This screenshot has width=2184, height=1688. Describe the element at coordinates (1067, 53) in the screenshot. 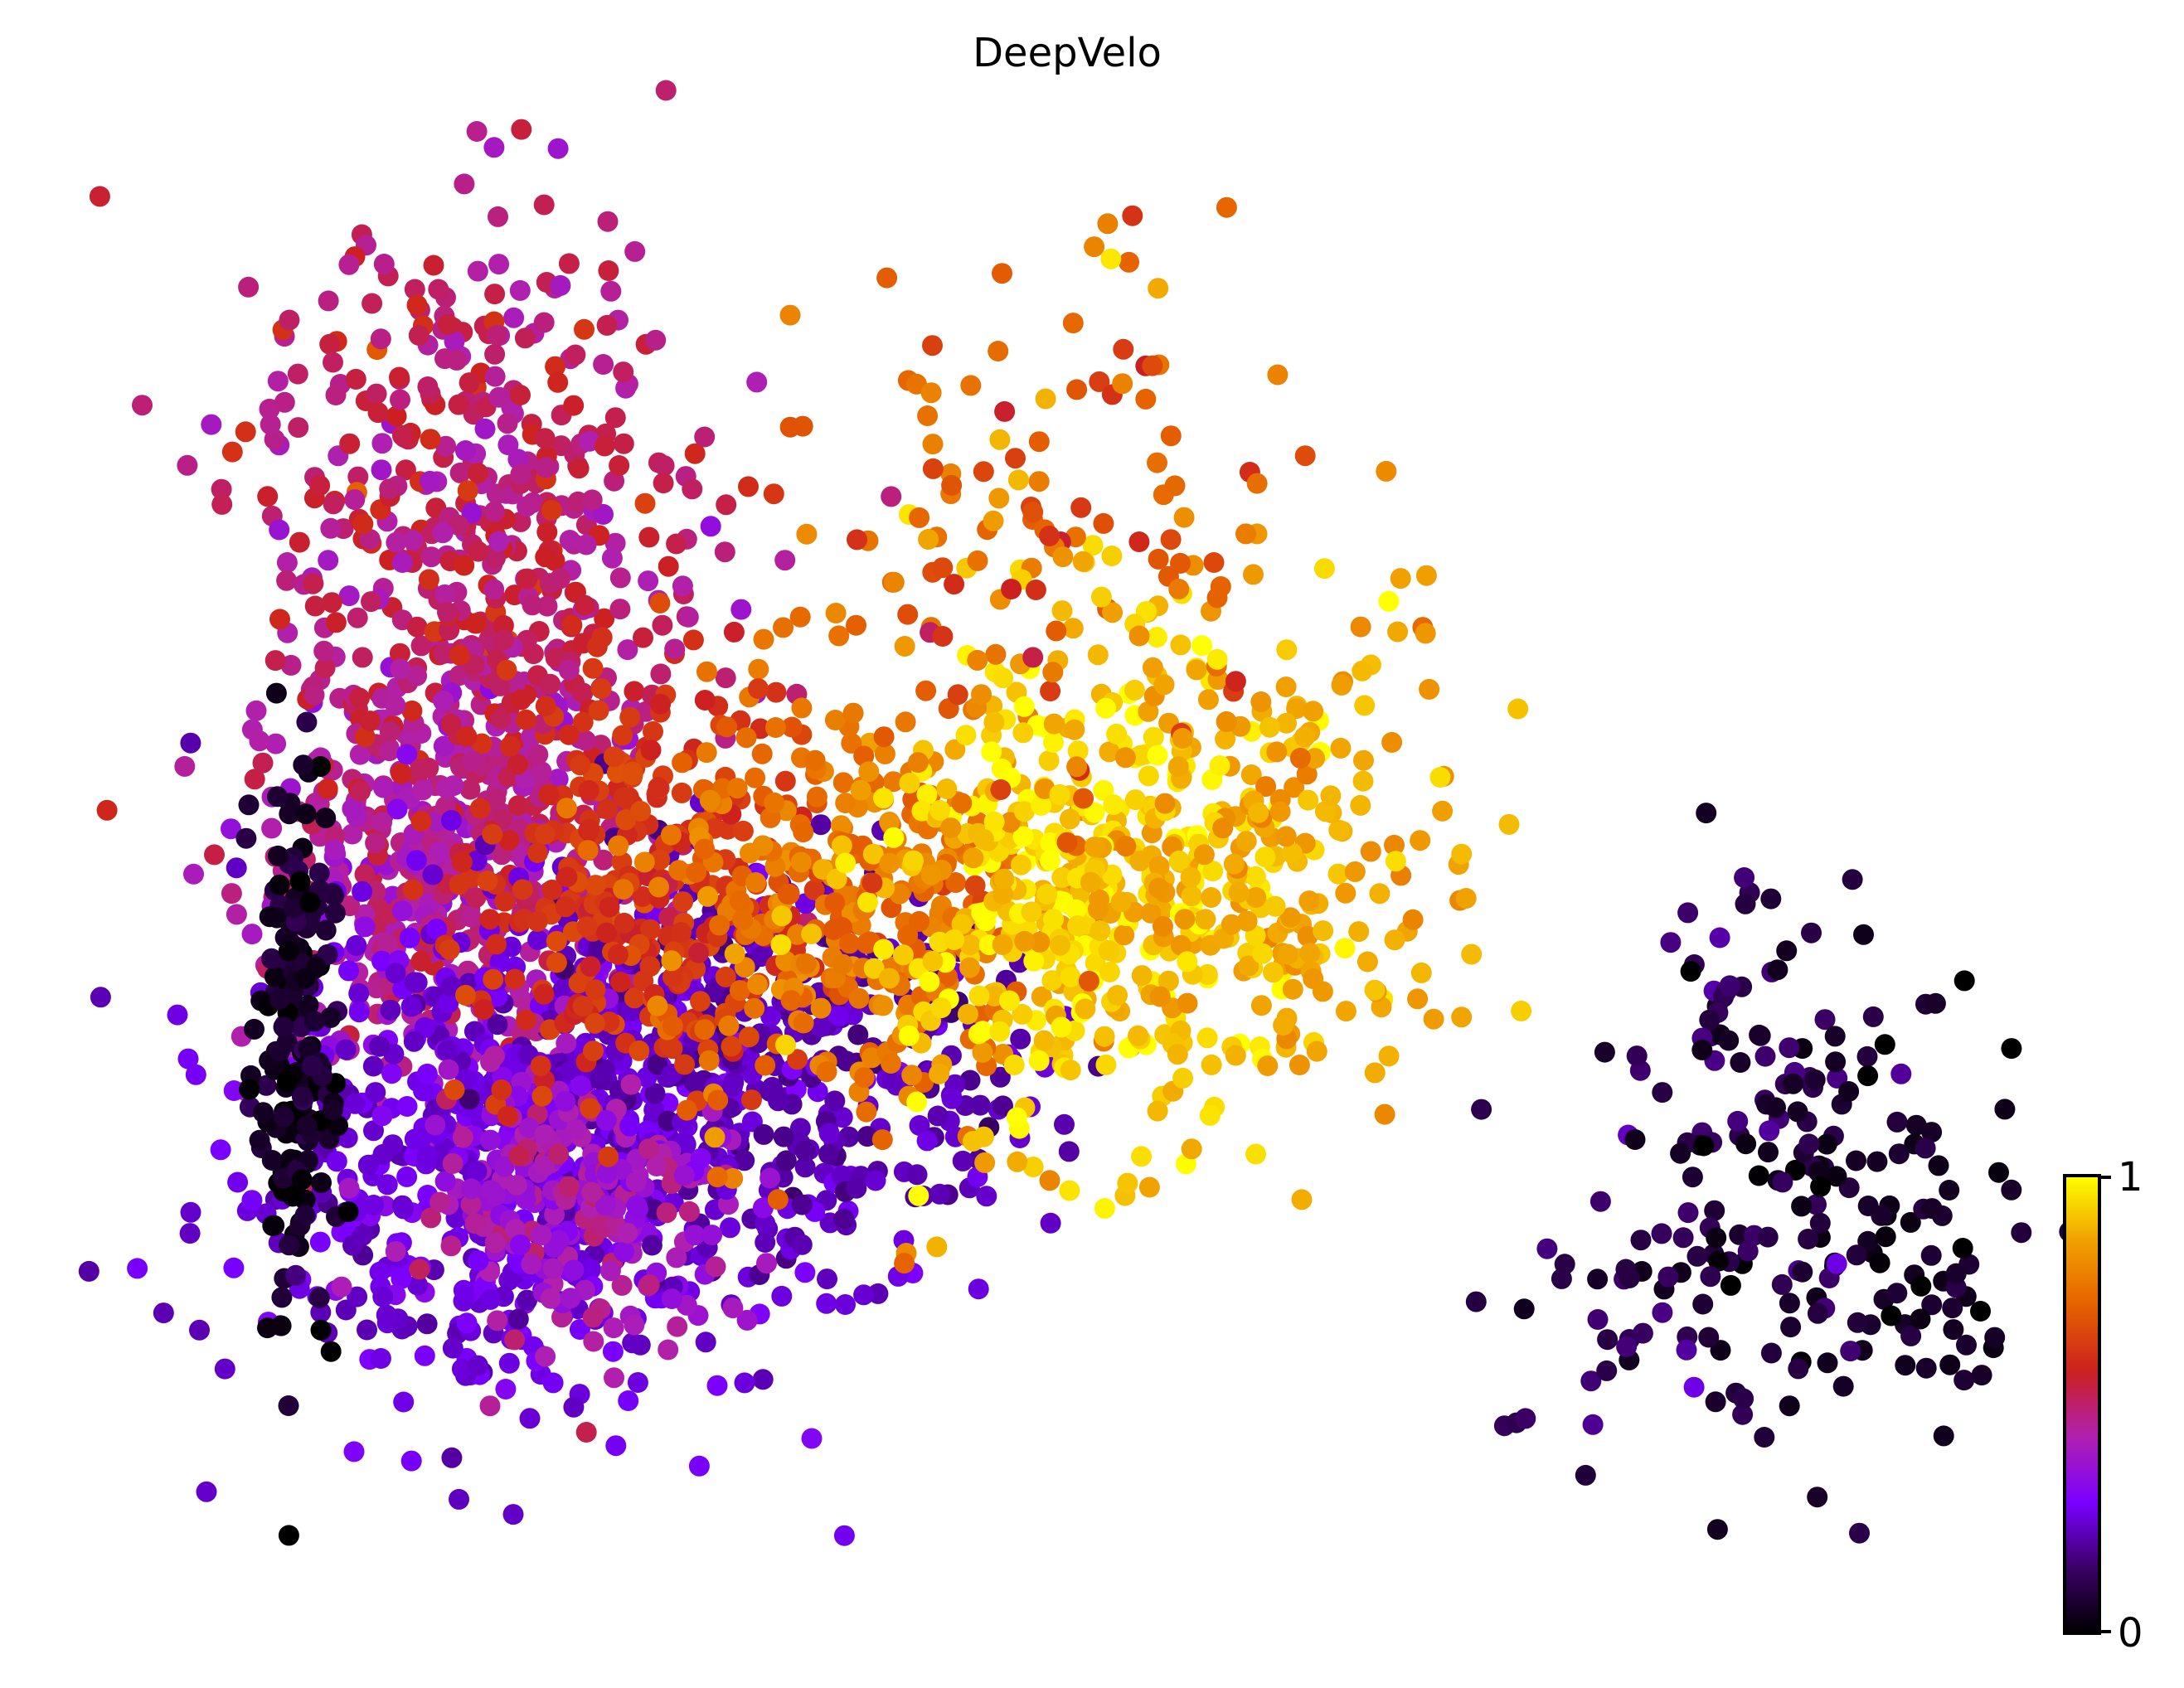

I see `chart-title: DeepVelo` at that location.